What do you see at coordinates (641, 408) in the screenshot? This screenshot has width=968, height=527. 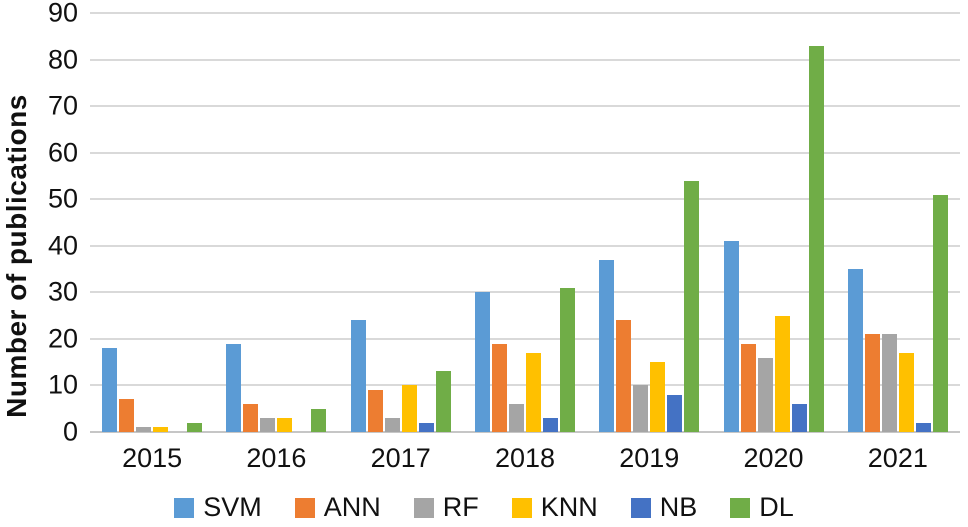 I see `bar-rf-2019` at bounding box center [641, 408].